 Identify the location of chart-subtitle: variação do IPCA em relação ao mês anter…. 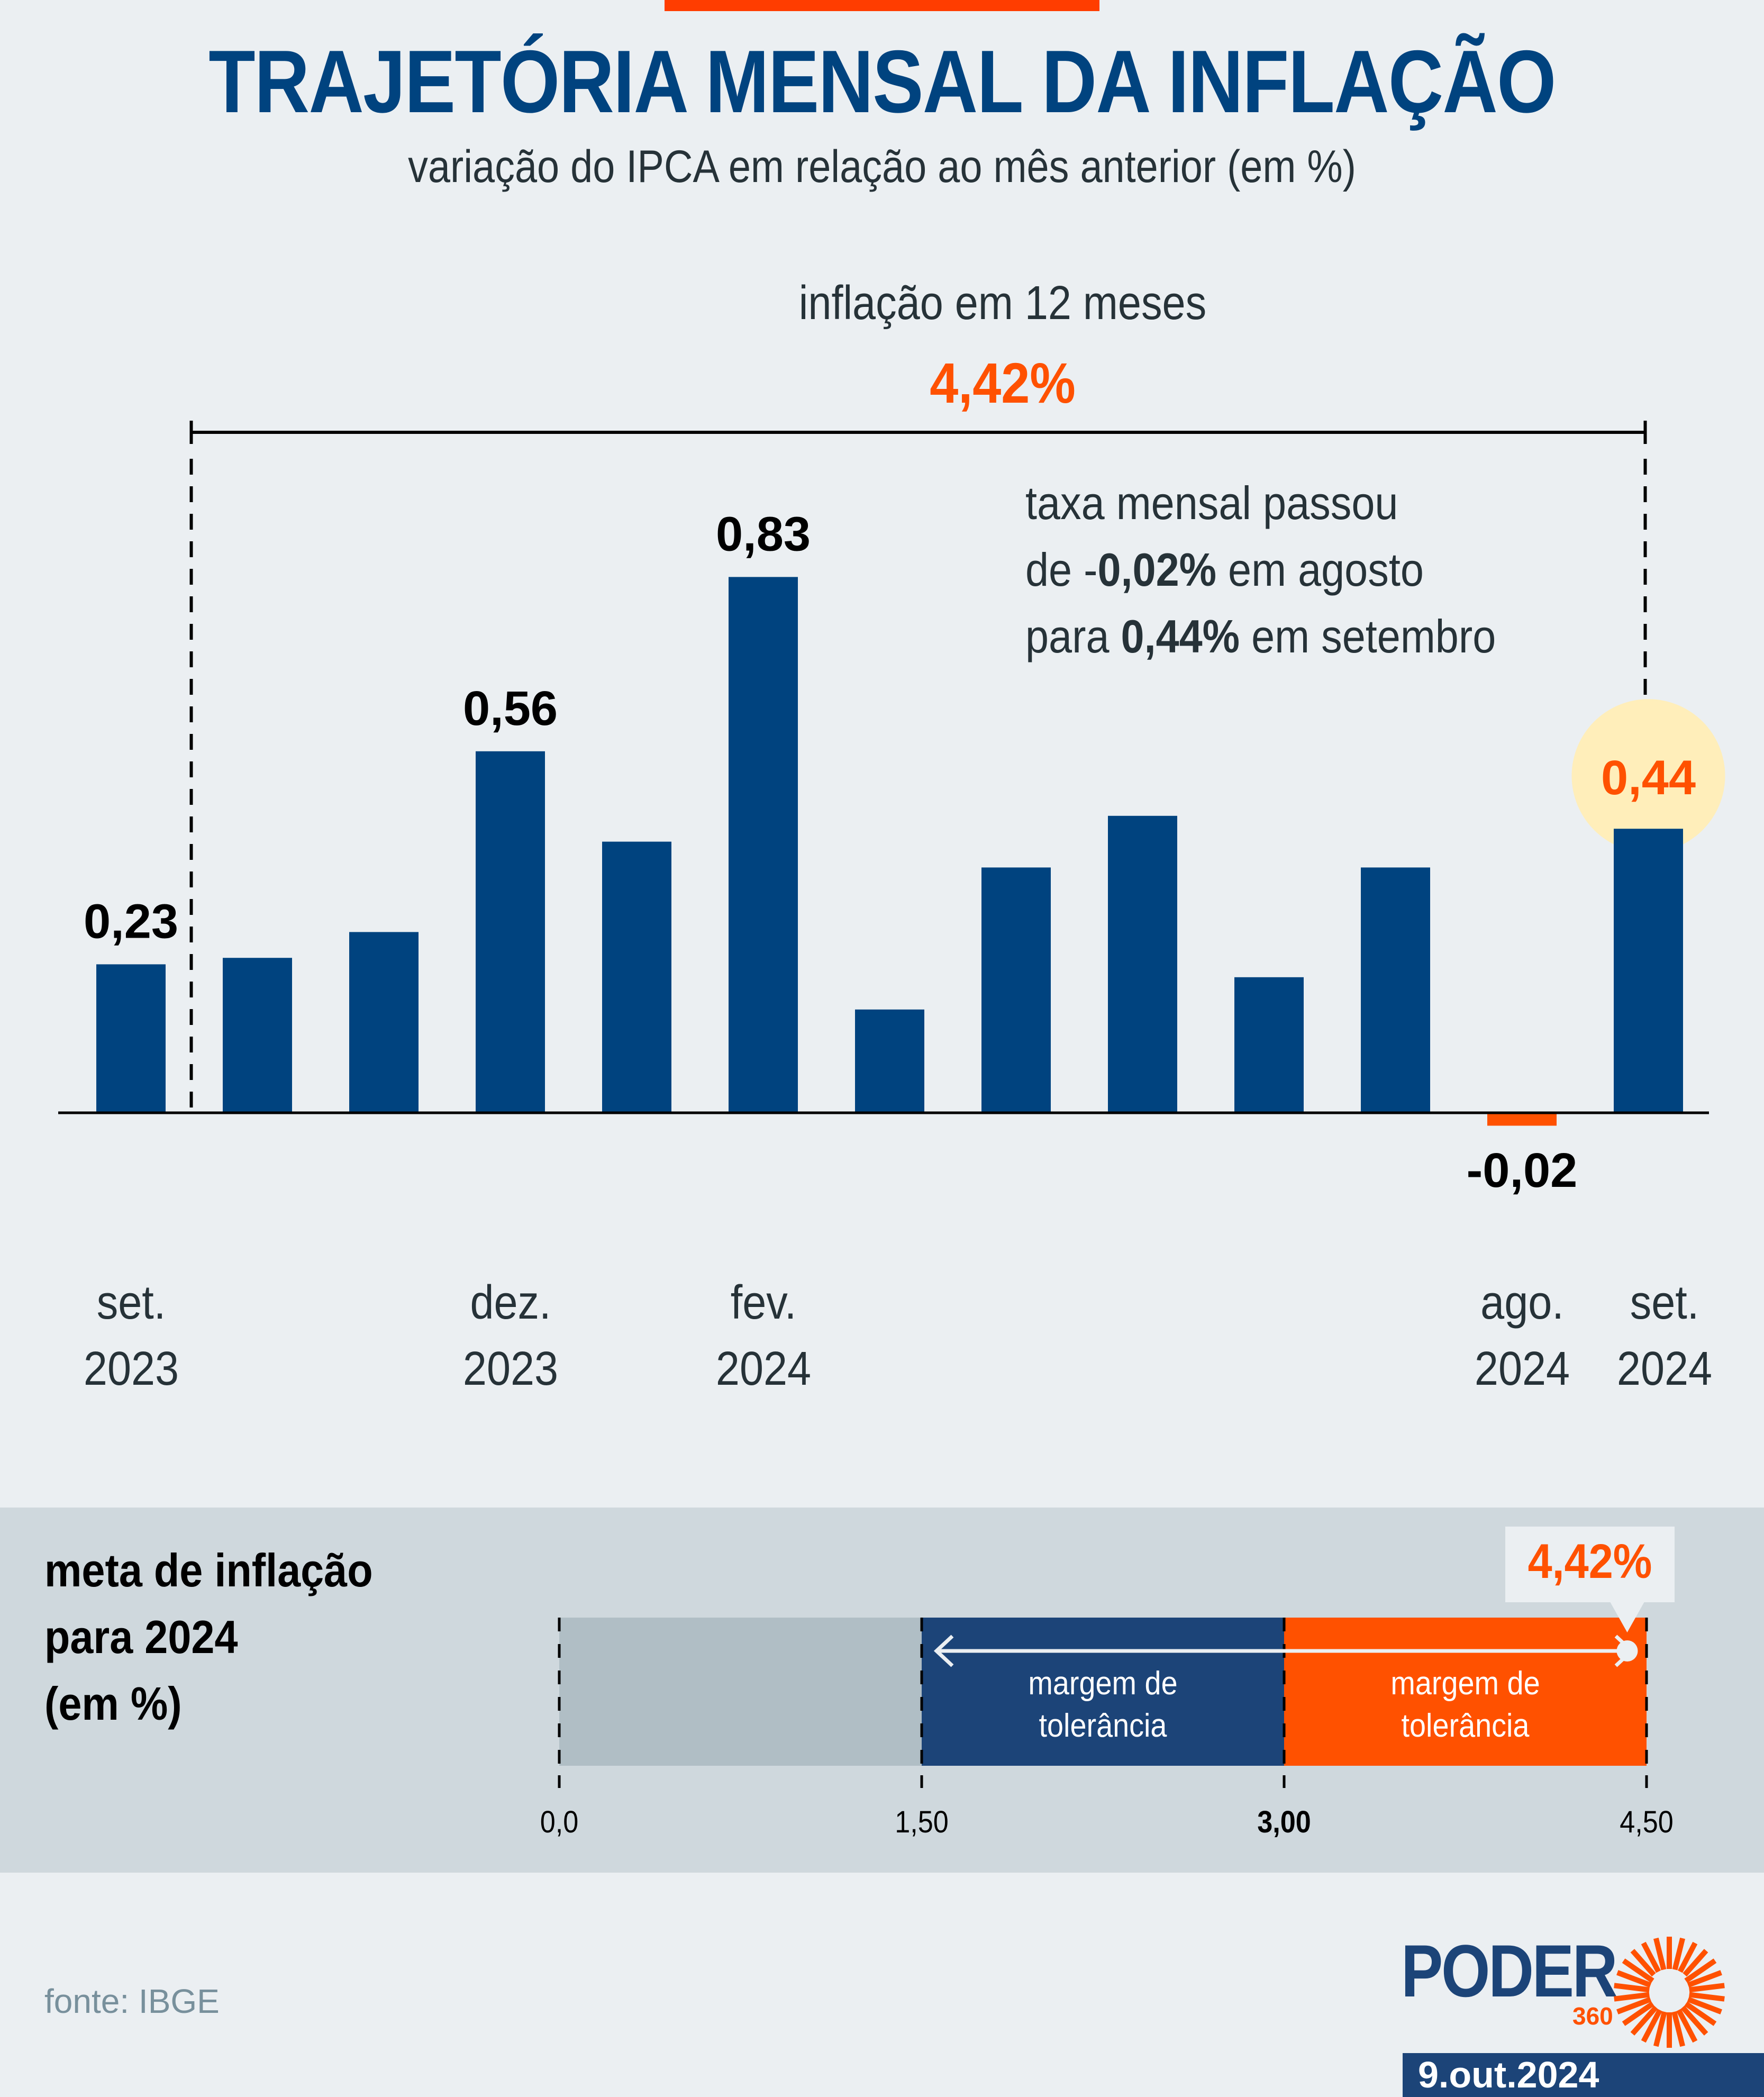
(882, 166).